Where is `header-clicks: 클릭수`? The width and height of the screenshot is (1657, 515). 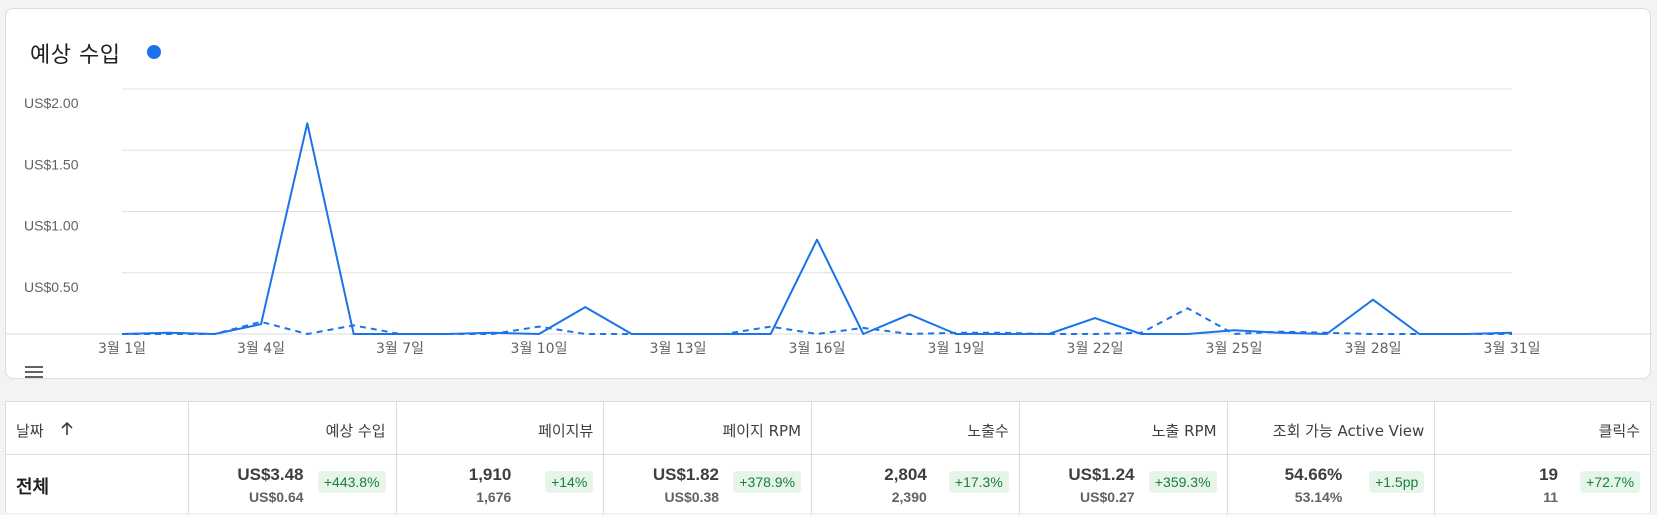 header-clicks: 클릭수 is located at coordinates (1542, 428).